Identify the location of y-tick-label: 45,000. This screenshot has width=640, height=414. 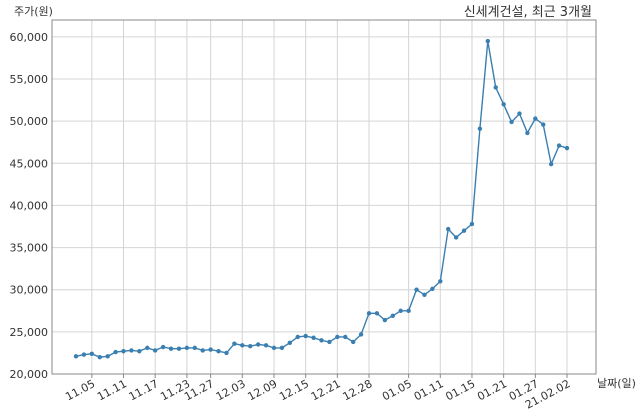
(29, 163).